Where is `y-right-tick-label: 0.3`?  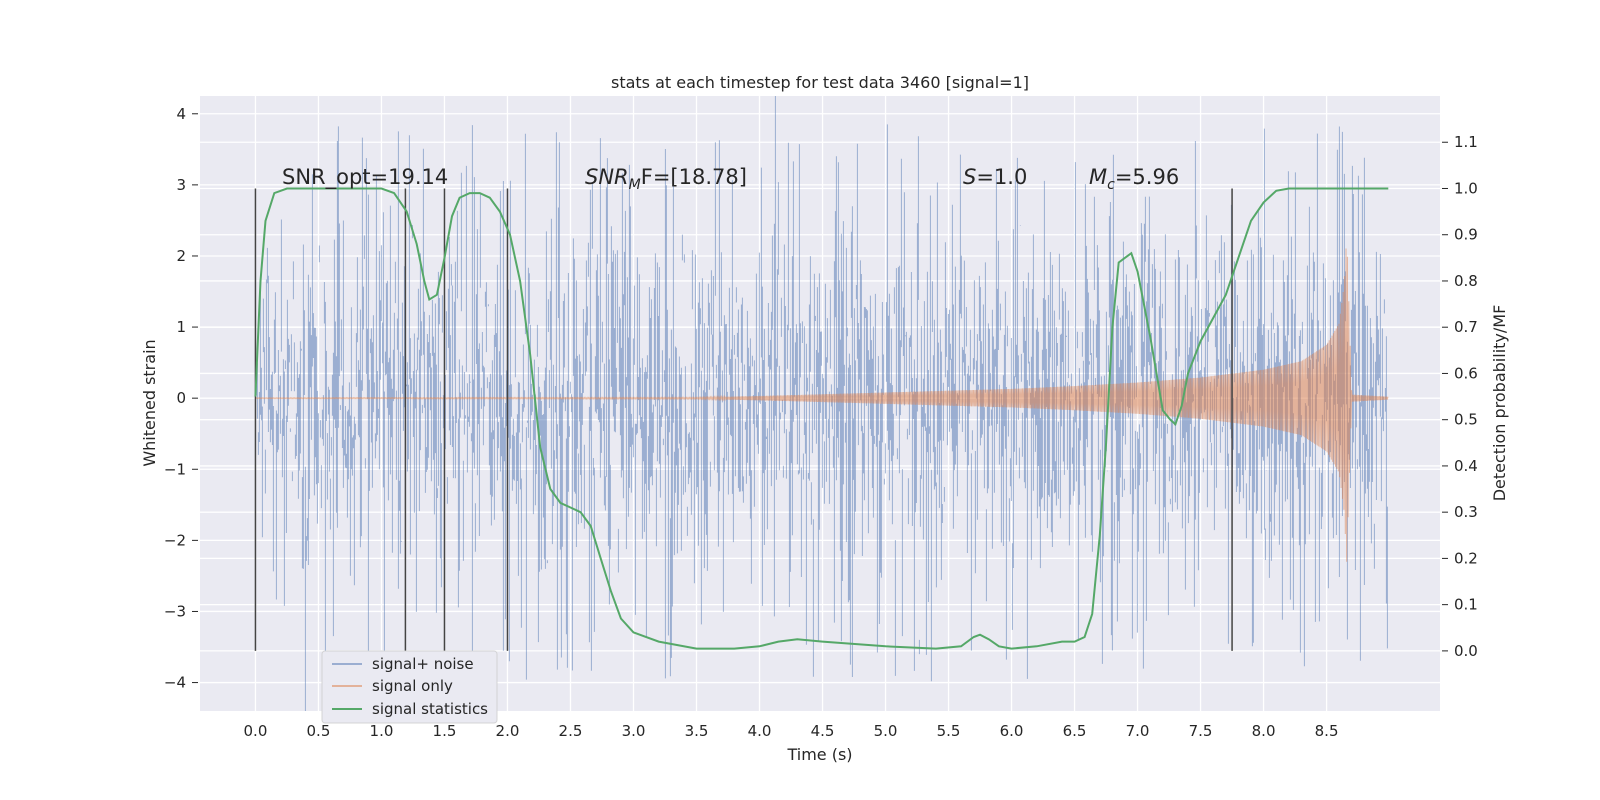 y-right-tick-label: 0.3 is located at coordinates (1466, 512).